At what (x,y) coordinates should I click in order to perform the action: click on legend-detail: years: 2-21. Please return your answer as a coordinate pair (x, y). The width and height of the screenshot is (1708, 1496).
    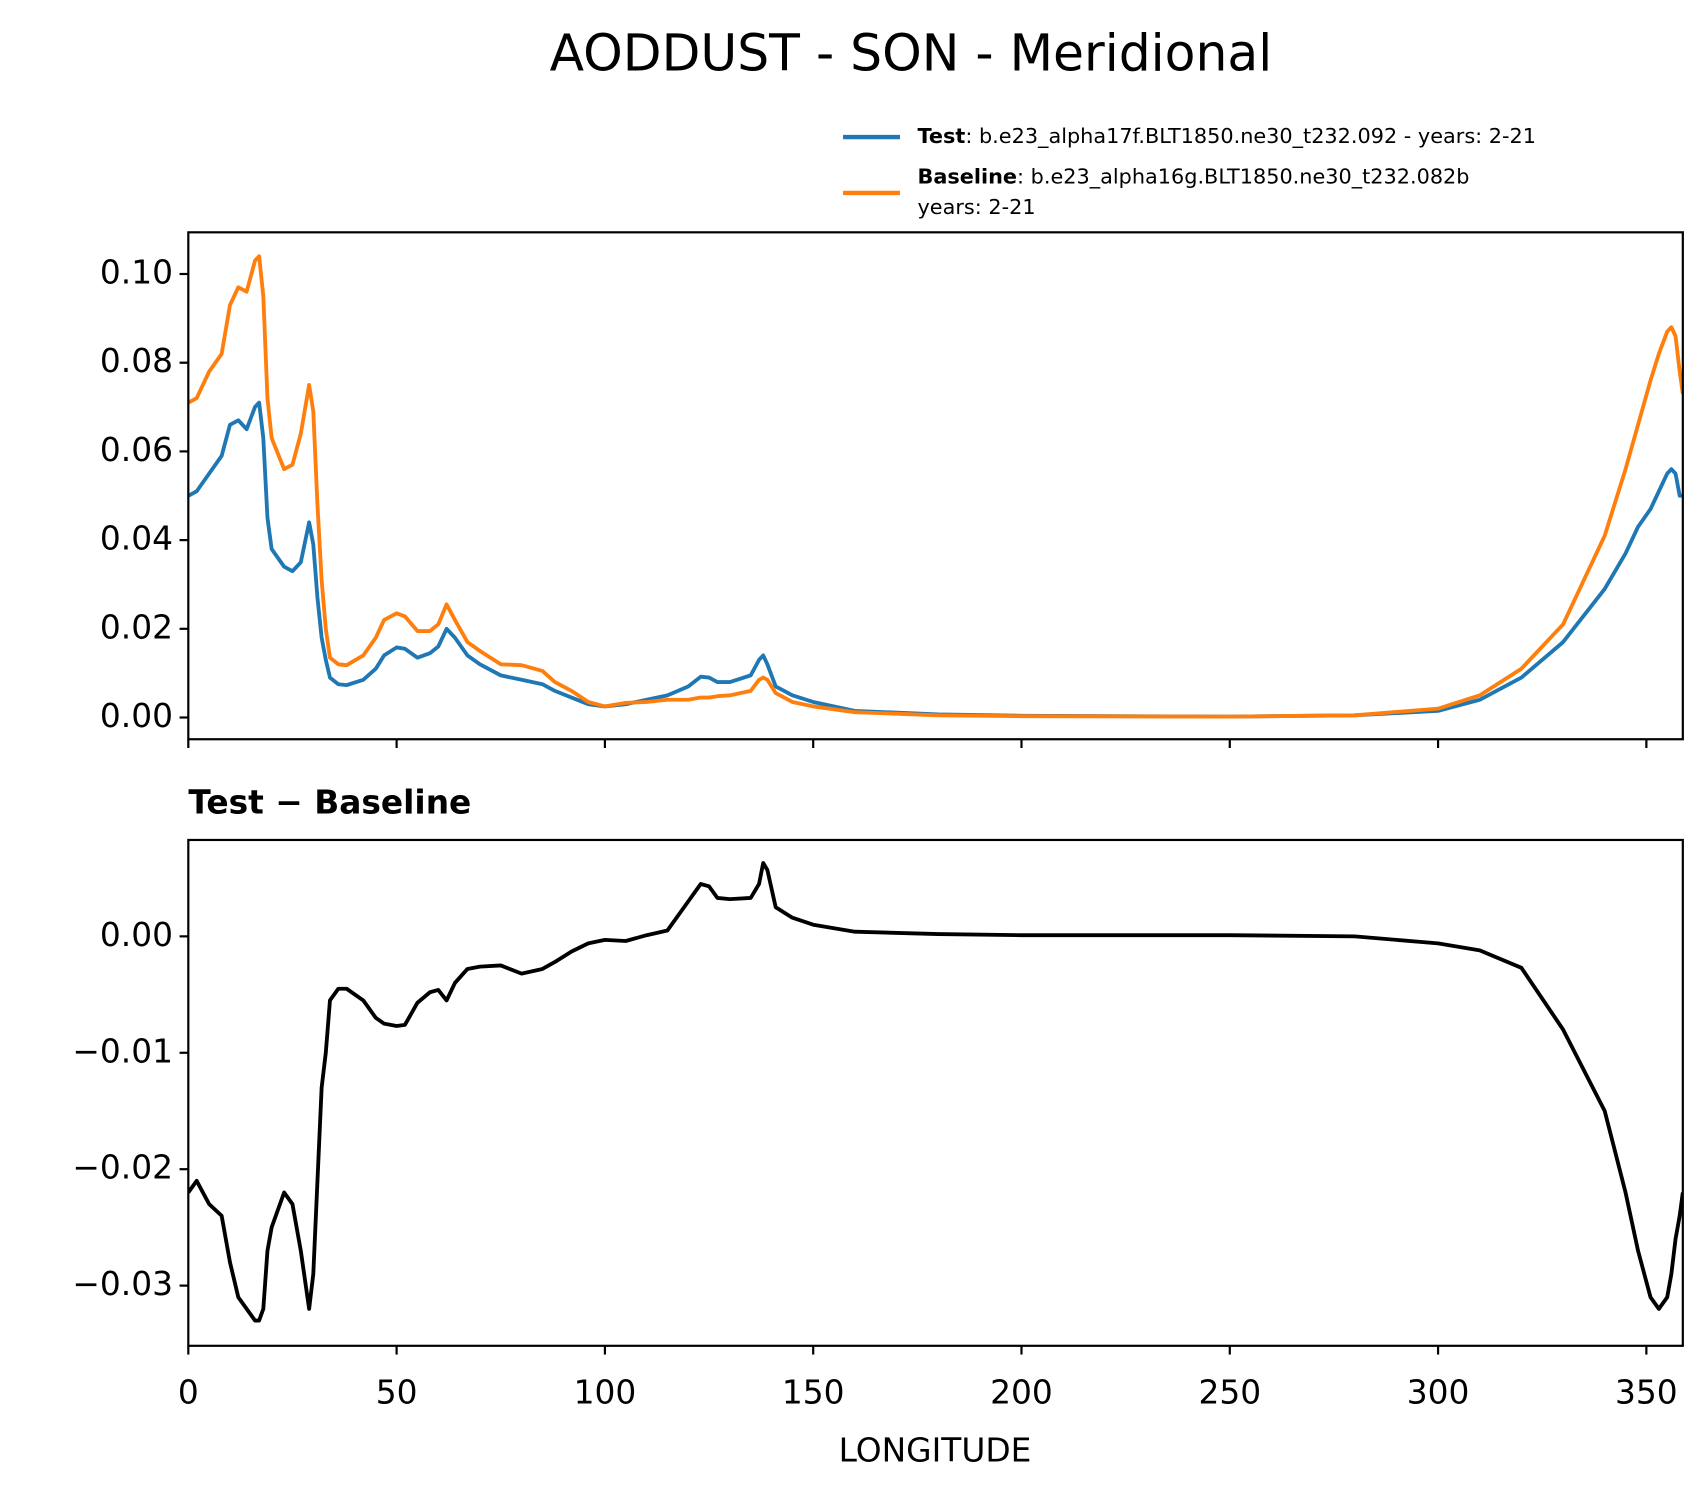
    Looking at the image, I should click on (977, 207).